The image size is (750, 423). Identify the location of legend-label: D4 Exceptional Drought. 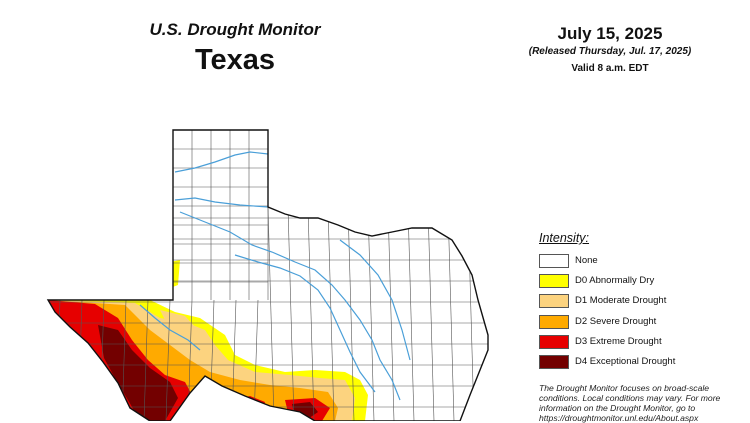
(625, 361).